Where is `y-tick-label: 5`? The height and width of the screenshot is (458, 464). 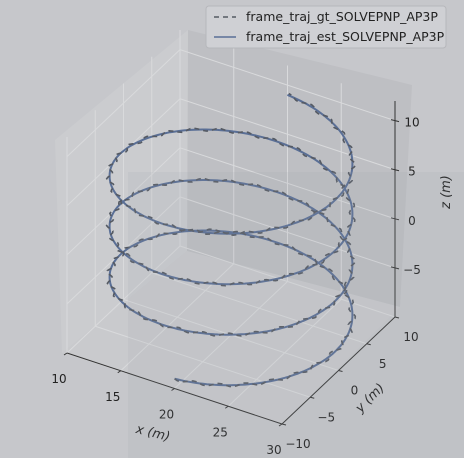 y-tick-label: 5 is located at coordinates (383, 364).